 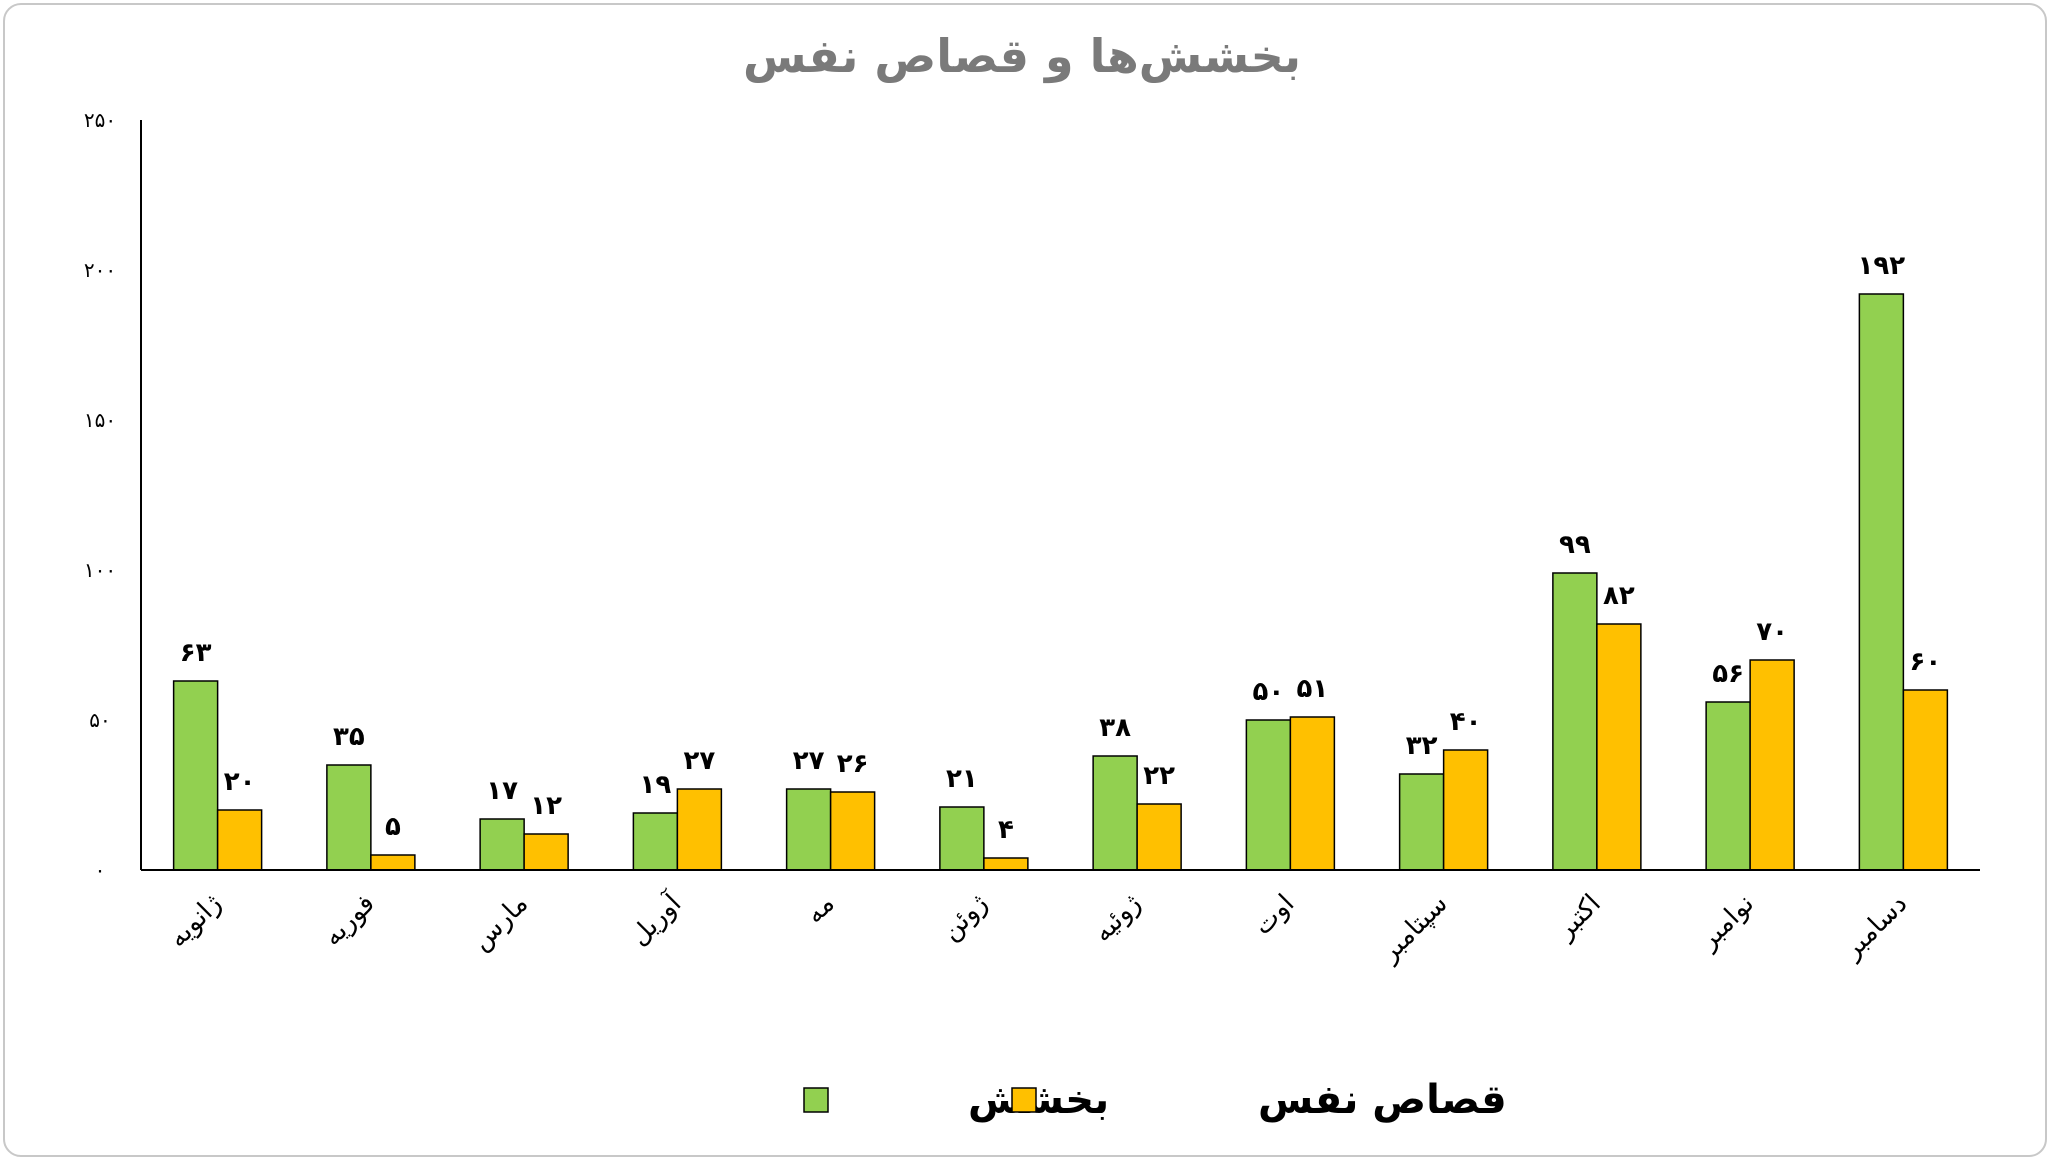 I want to click on data-label: ۲۰, so click(x=240, y=782).